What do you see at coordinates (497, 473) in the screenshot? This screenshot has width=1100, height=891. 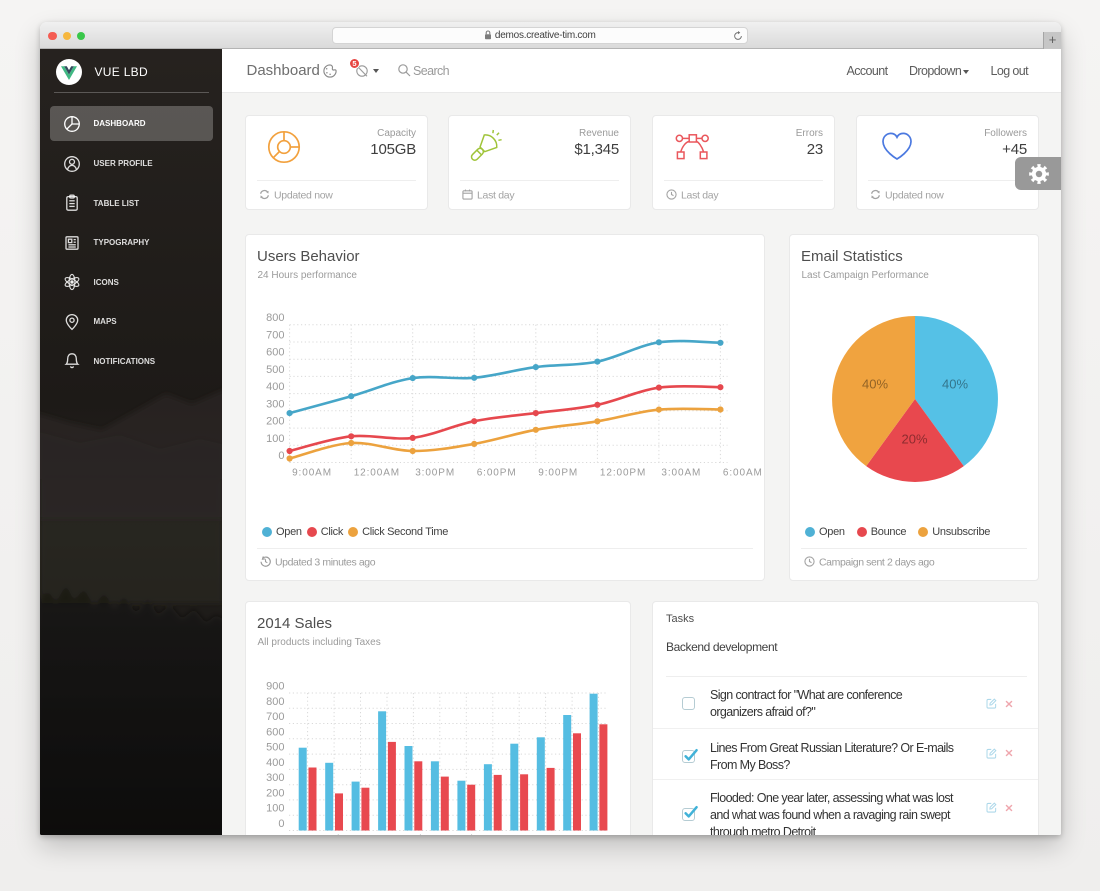 I see `svg-text: 6:00PM` at bounding box center [497, 473].